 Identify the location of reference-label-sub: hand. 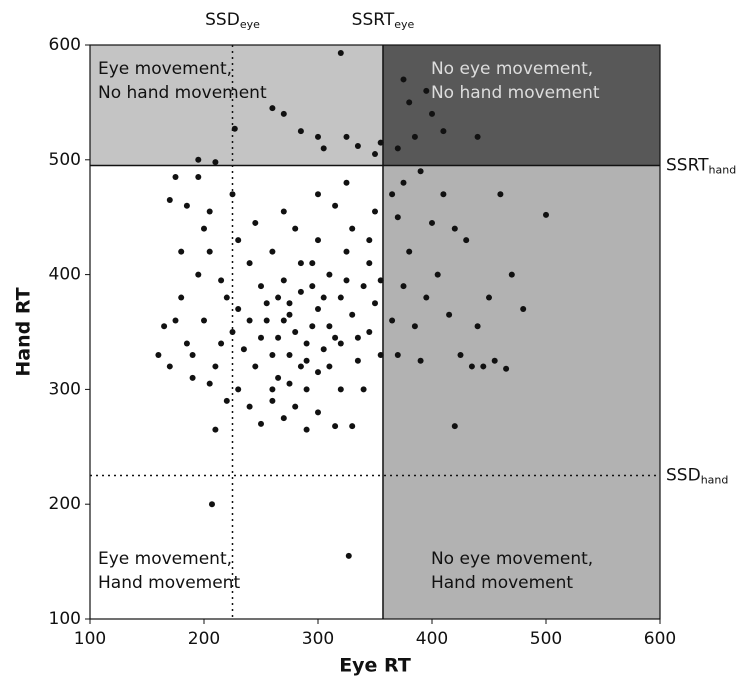
(715, 480).